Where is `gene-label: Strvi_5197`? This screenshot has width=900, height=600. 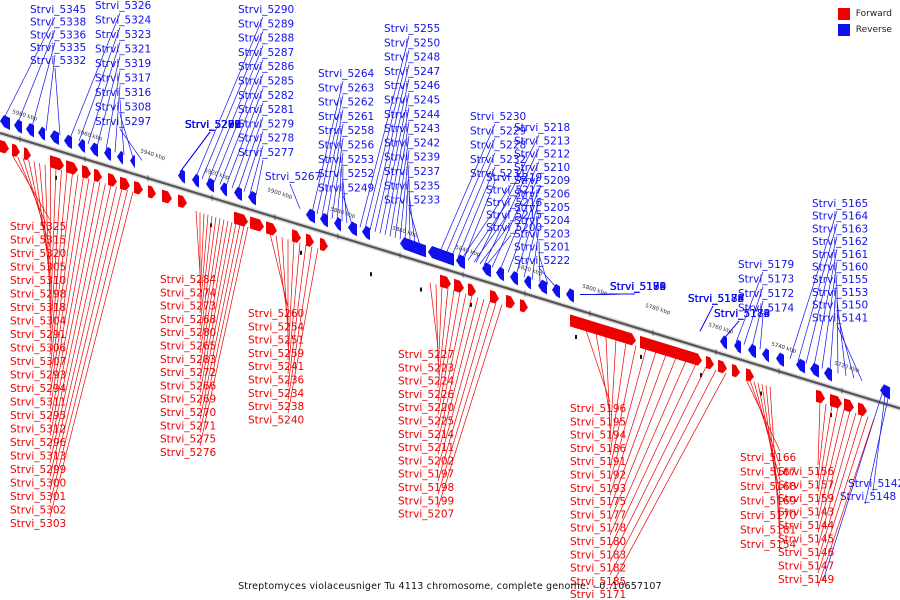 gene-label: Strvi_5197 is located at coordinates (426, 475).